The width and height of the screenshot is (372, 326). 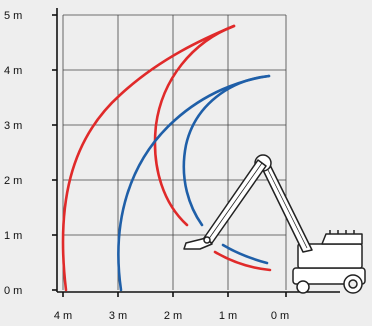 I want to click on y-tick-label: 4 m, so click(x=13, y=71).